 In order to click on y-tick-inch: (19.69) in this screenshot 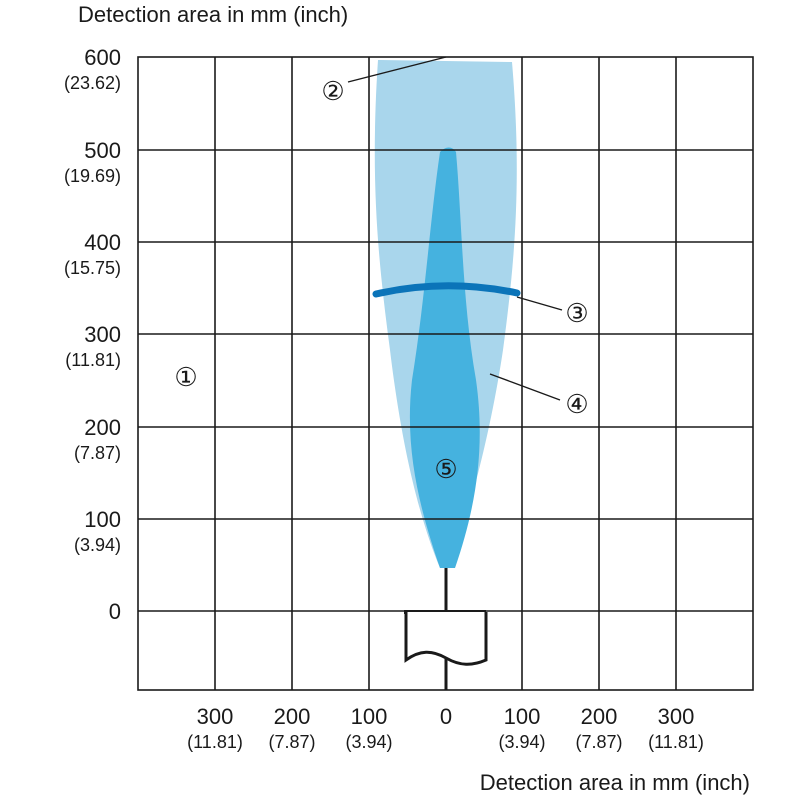, I will do `click(92, 176)`.